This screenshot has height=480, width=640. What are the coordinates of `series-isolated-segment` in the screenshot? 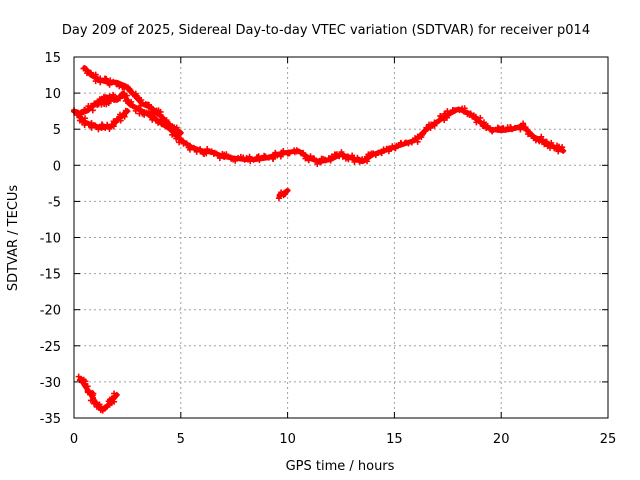 It's located at (283, 194).